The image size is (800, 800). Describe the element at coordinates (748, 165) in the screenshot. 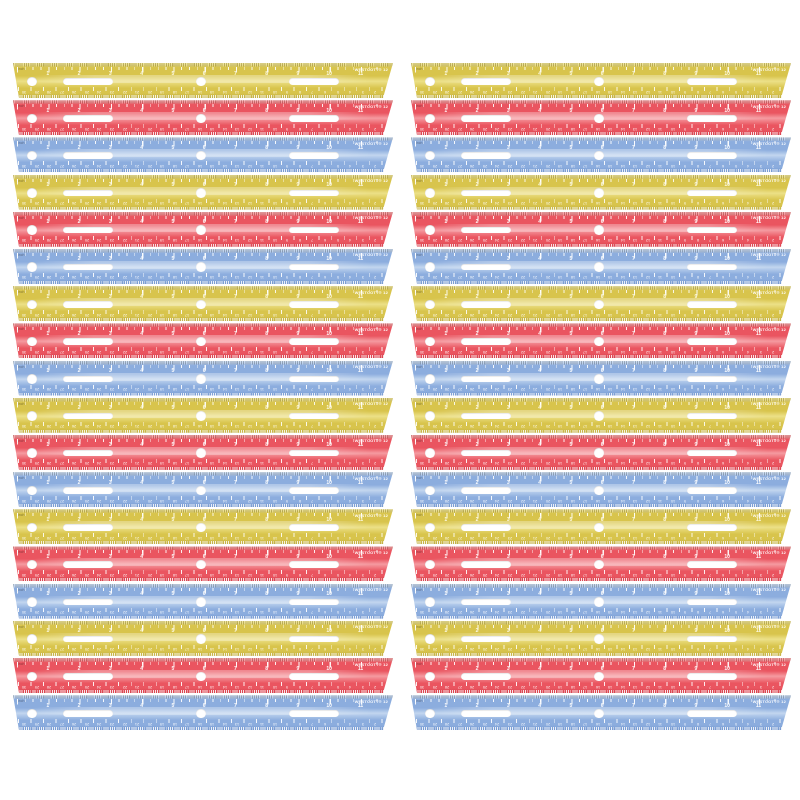

I see `cm-number: 4` at that location.